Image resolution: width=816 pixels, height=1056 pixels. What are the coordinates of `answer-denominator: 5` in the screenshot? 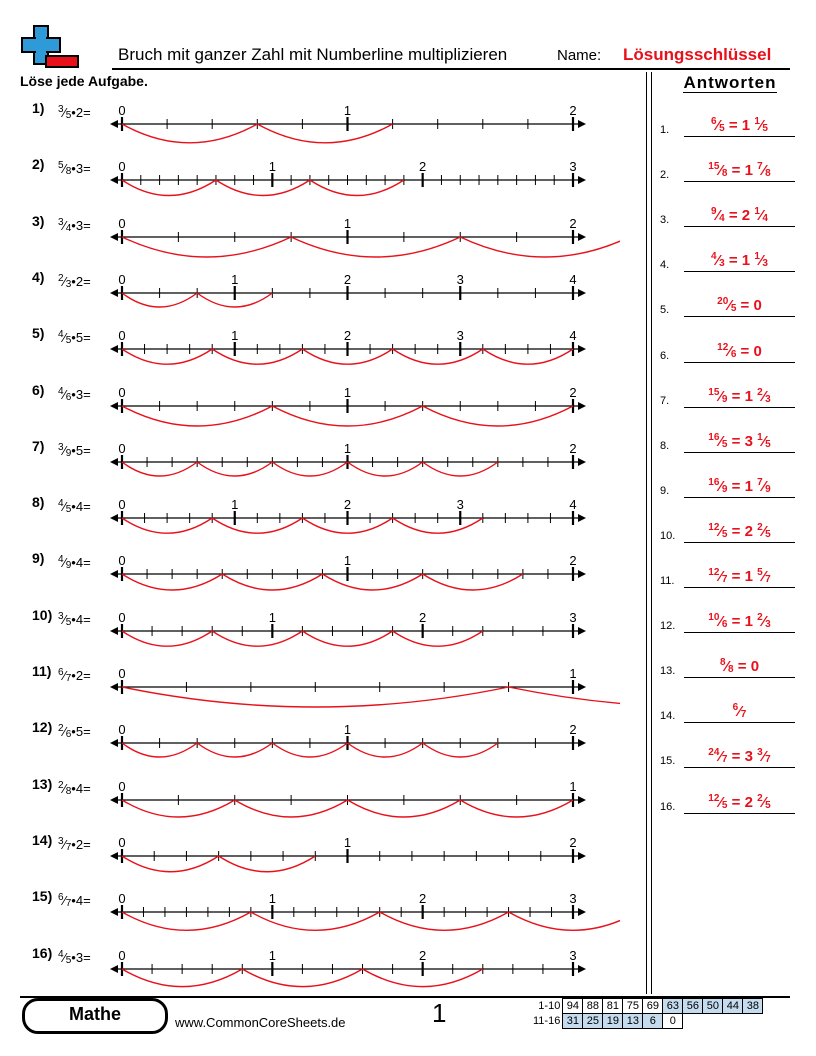 It's located at (722, 128).